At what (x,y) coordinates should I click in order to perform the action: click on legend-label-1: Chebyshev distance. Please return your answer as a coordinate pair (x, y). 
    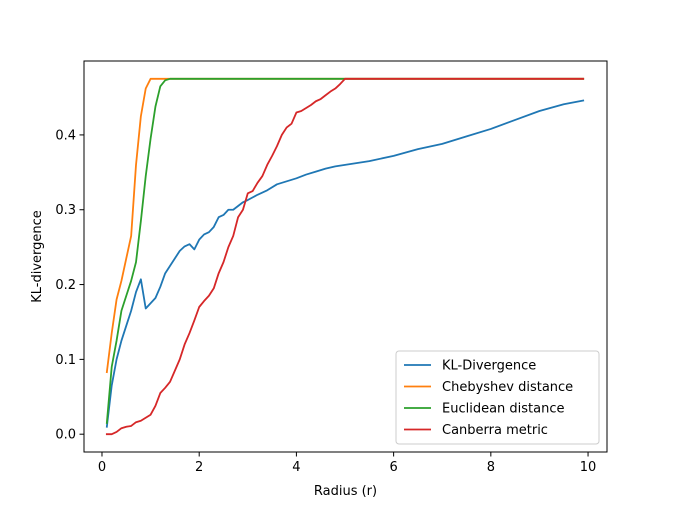
    Looking at the image, I should click on (507, 387).